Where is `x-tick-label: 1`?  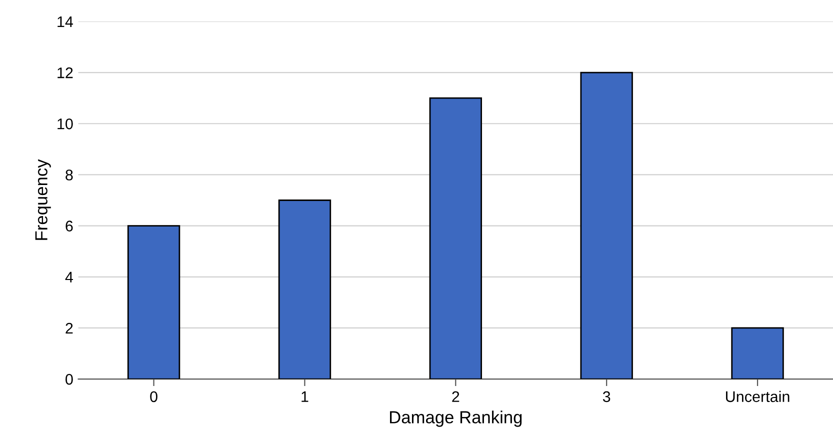 x-tick-label: 1 is located at coordinates (305, 396).